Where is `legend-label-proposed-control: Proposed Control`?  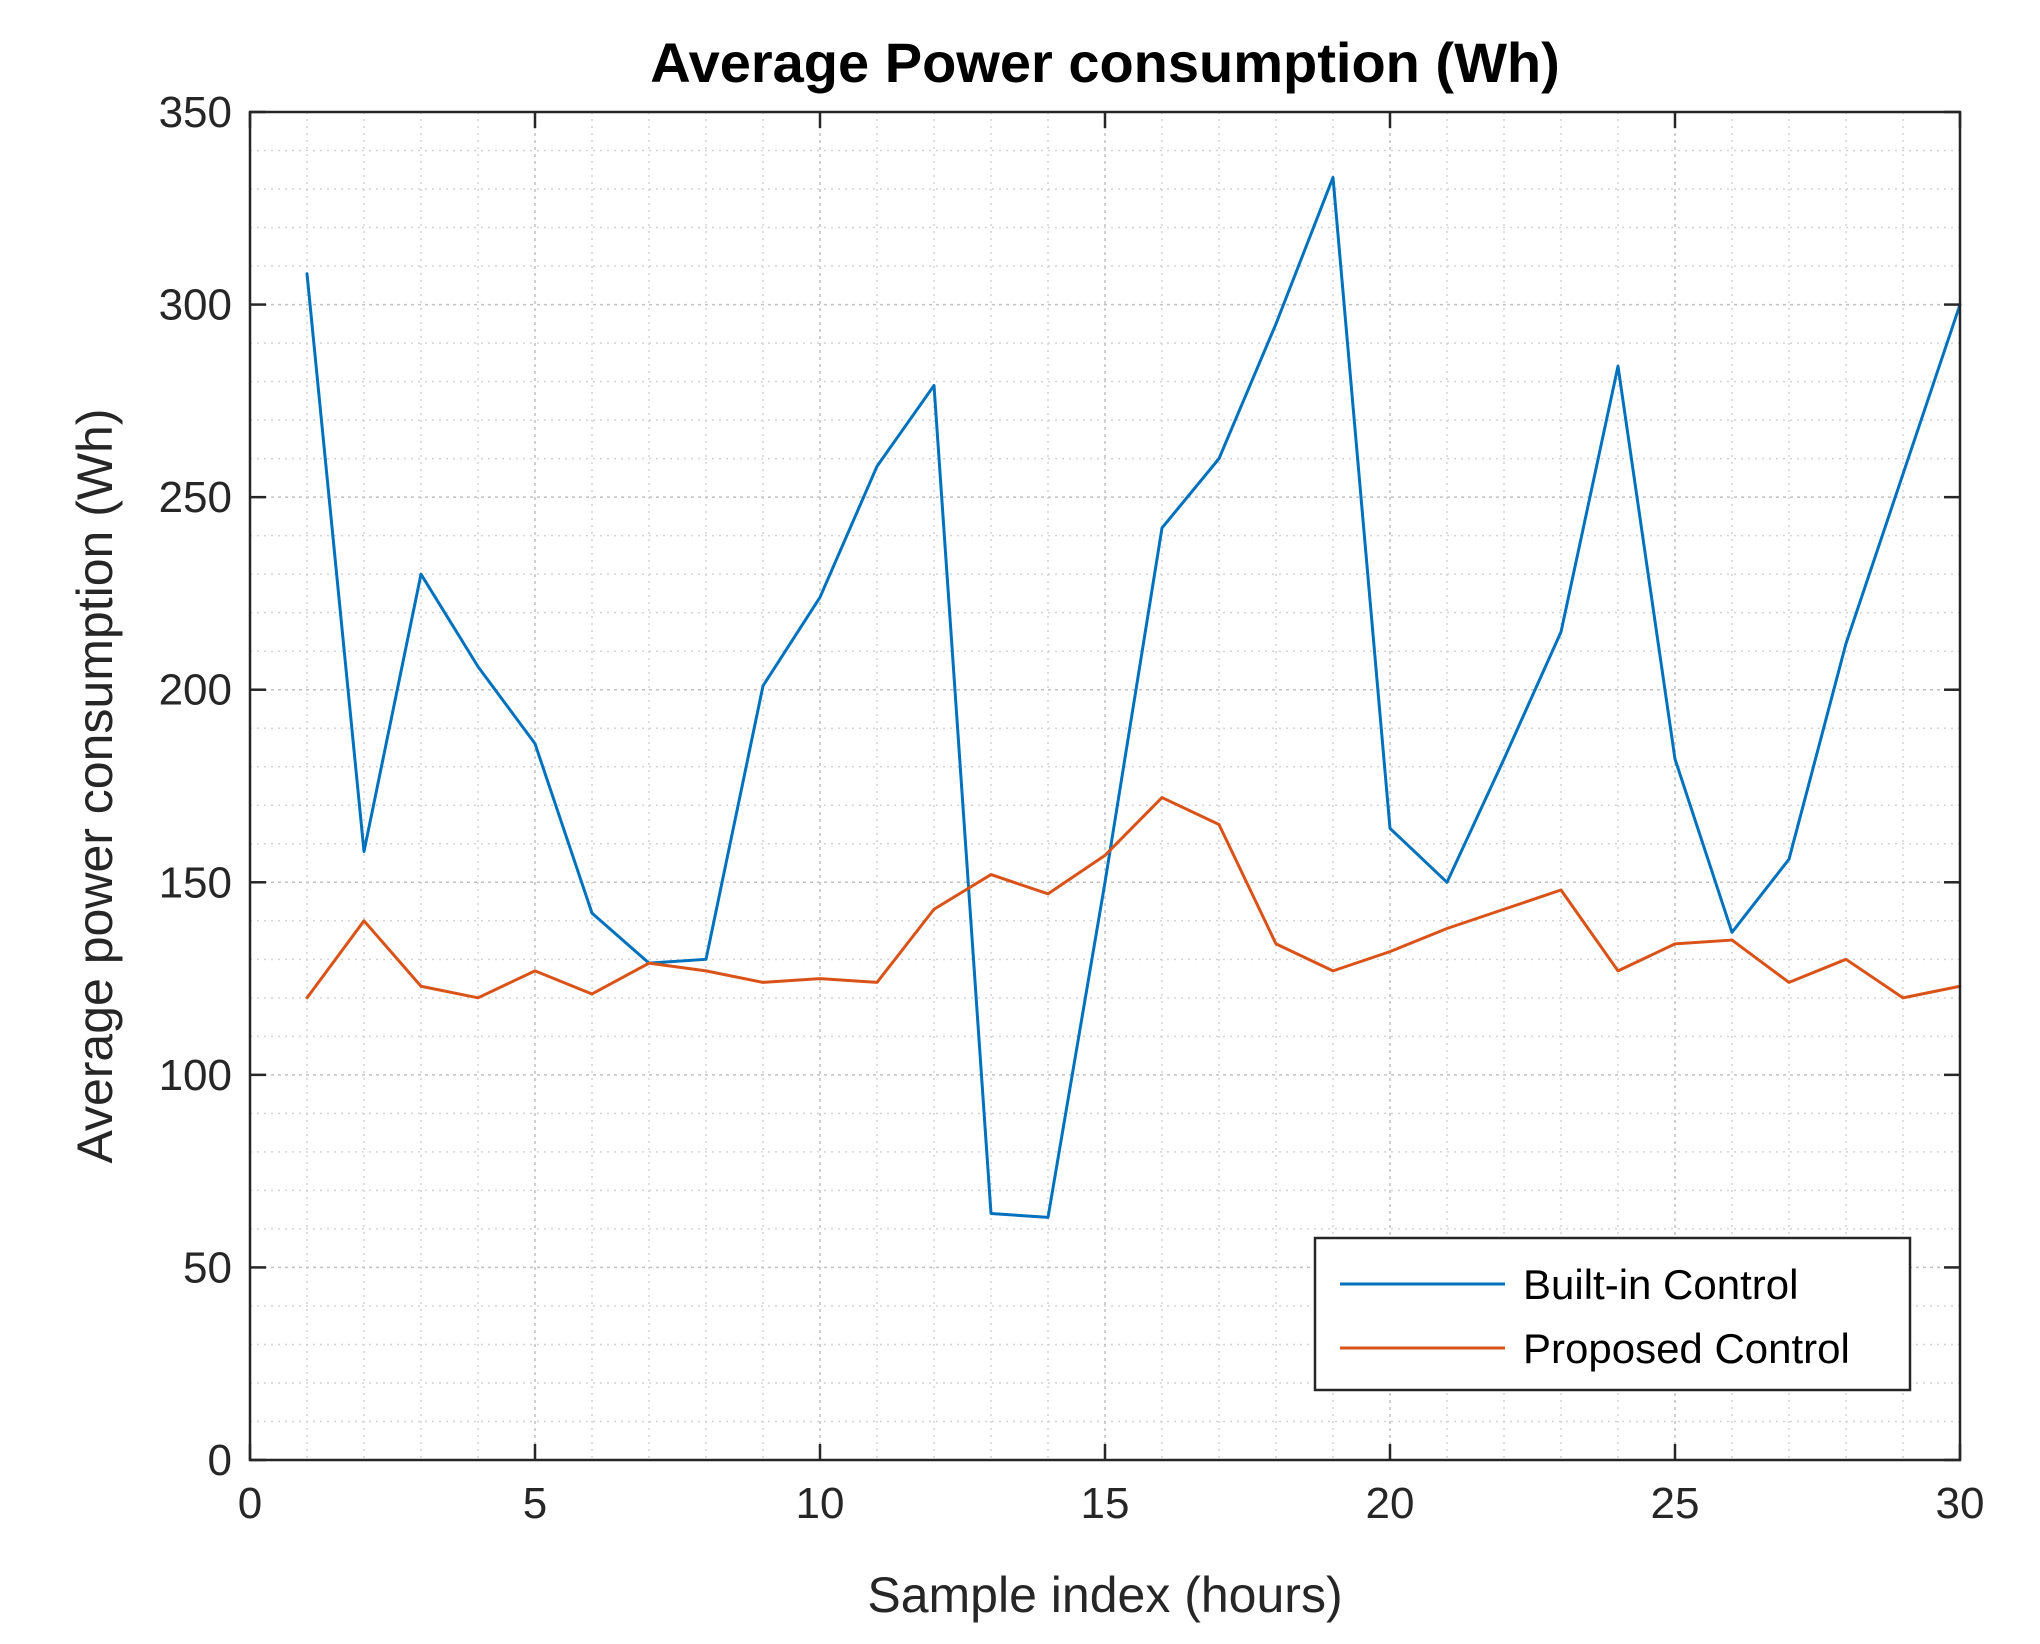 legend-label-proposed-control: Proposed Control is located at coordinates (1686, 1348).